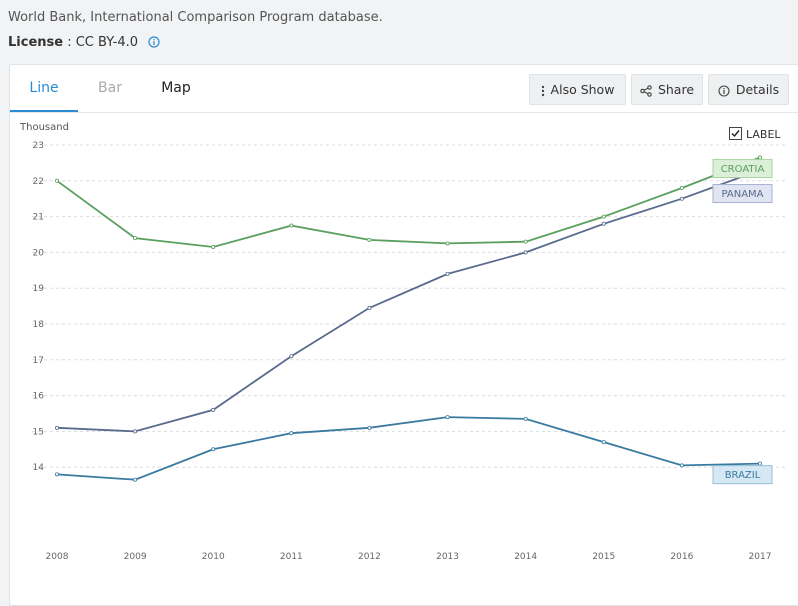  Describe the element at coordinates (38, 182) in the screenshot. I see `y-tick-label: 22` at that location.